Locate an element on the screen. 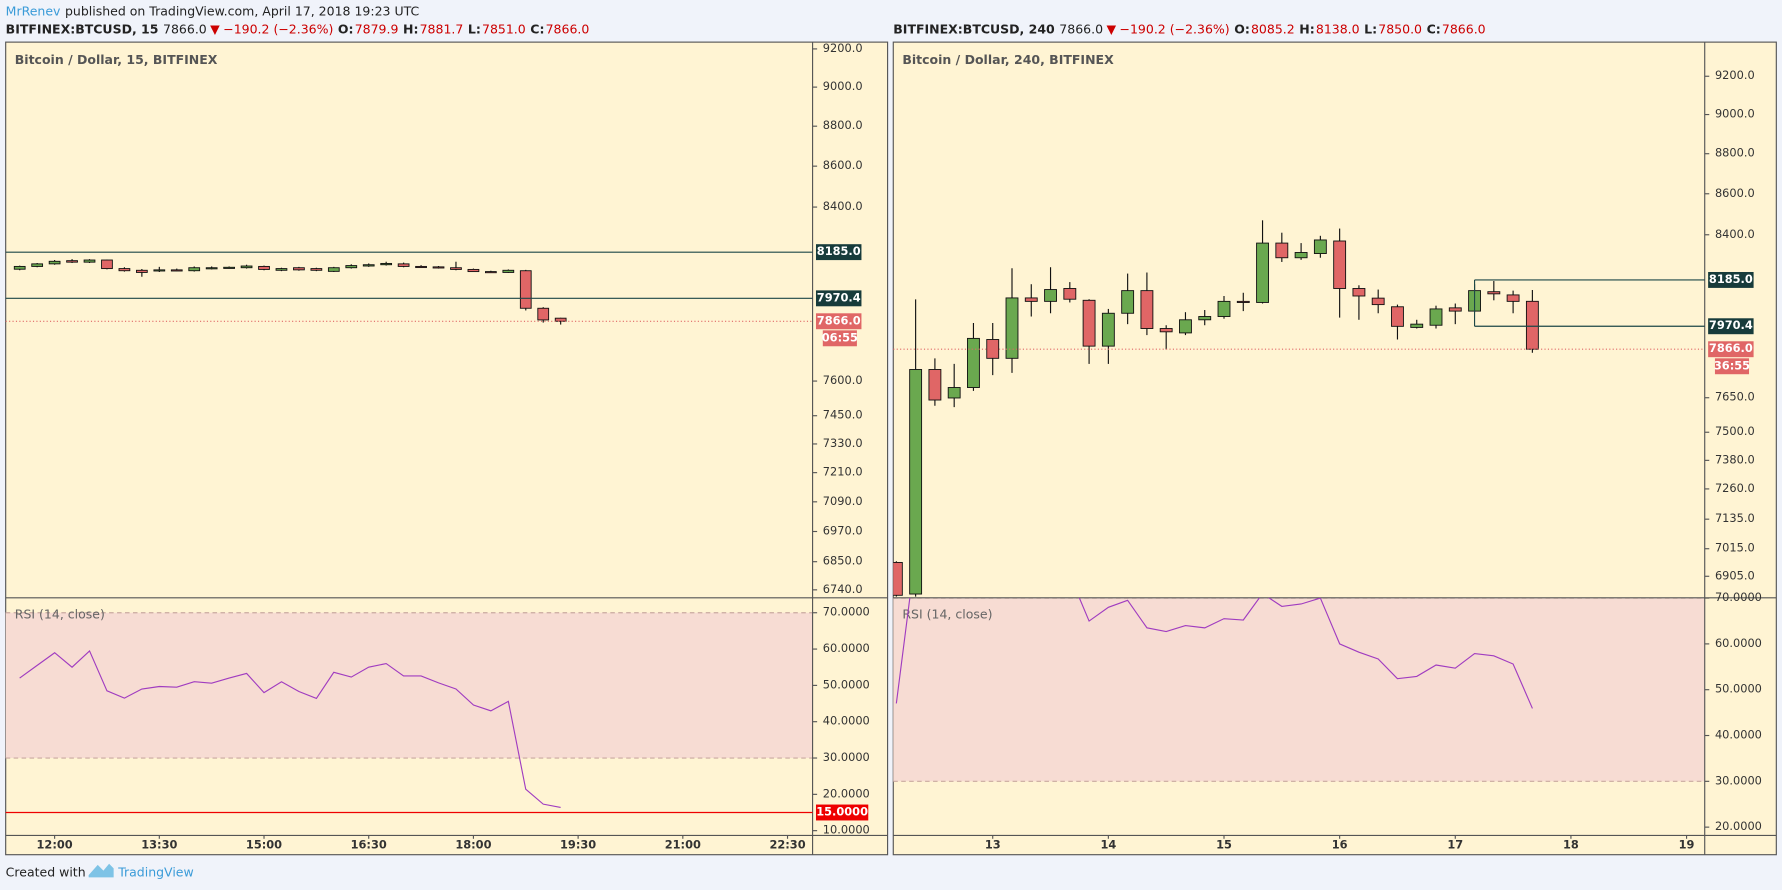 The width and height of the screenshot is (1782, 890). ohlc-value: 7851.0 is located at coordinates (504, 28).